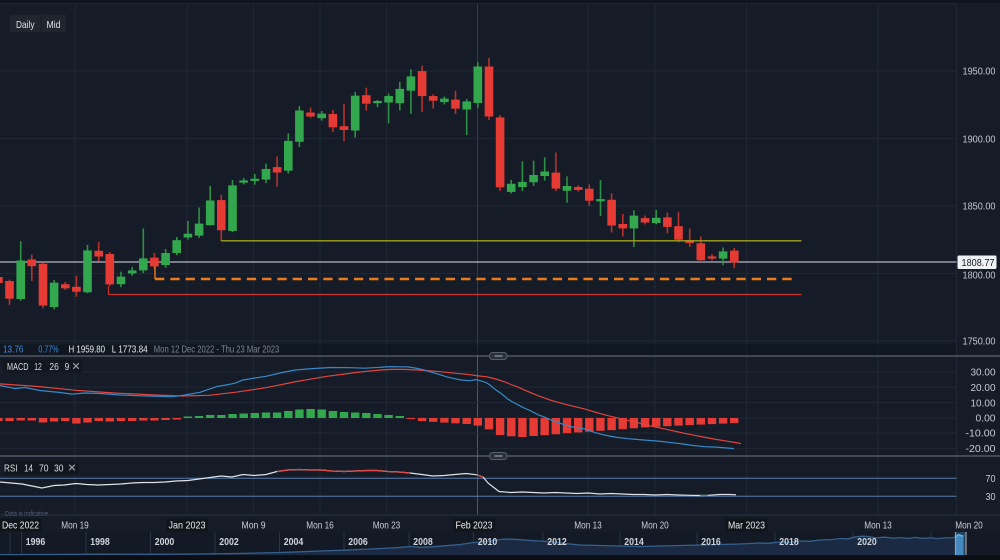  I want to click on svg-text: Mar 2023, so click(746, 526).